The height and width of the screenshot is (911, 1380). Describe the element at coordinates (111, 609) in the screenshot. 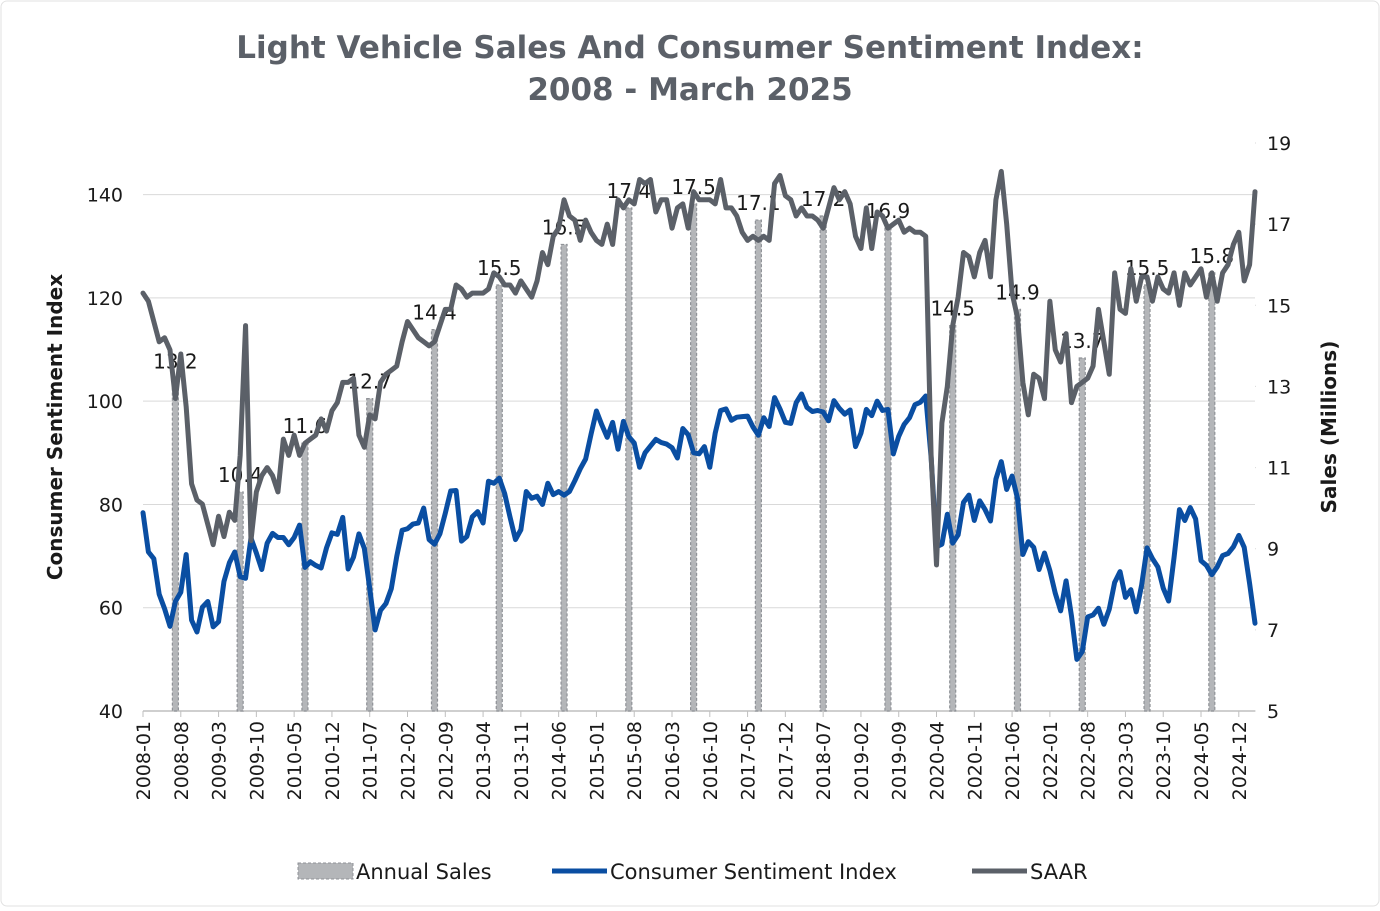

I see `y-tick-label: 60` at that location.